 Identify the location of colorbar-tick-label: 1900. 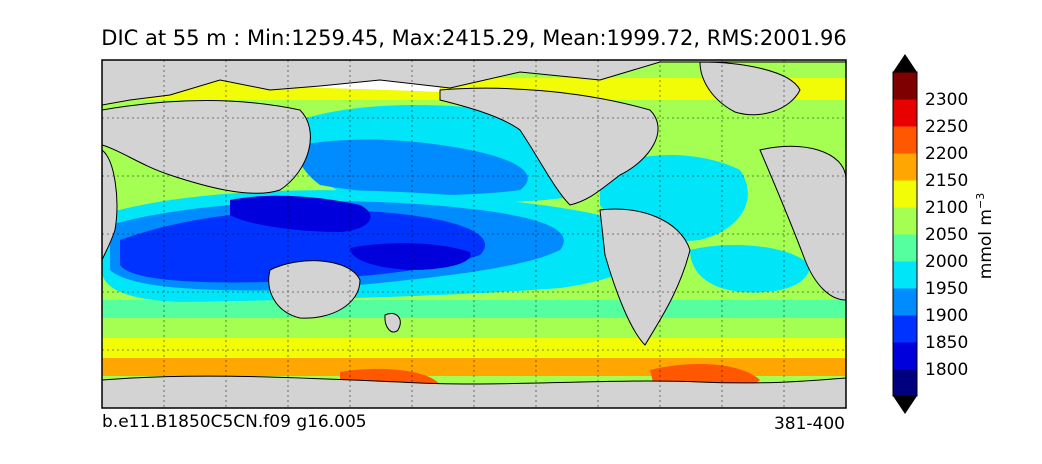
(946, 316).